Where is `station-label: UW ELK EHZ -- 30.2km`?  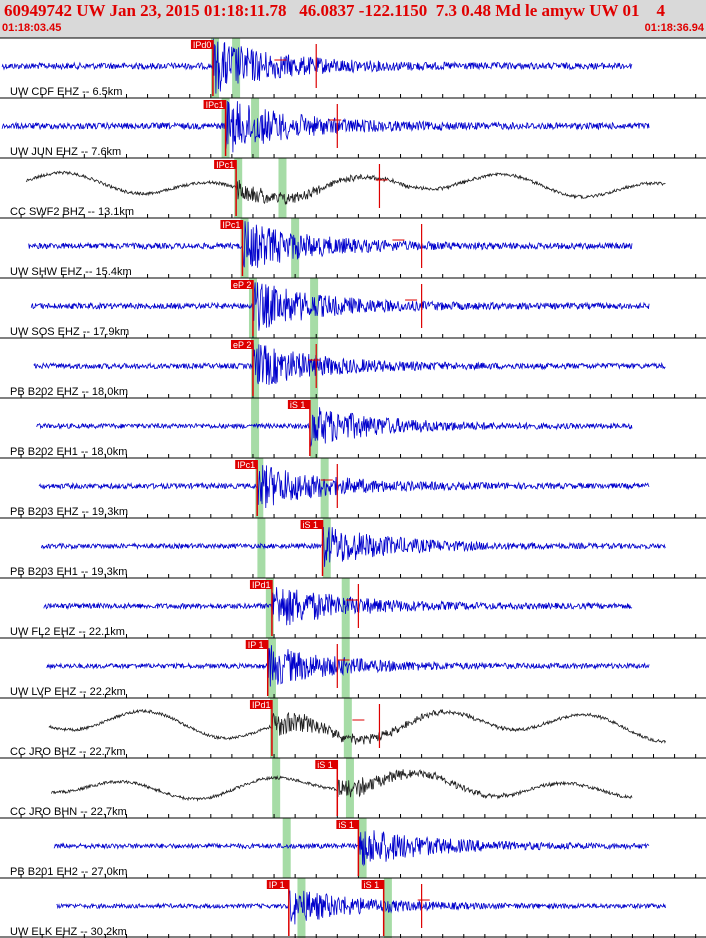 station-label: UW ELK EHZ -- 30.2km is located at coordinates (68, 932).